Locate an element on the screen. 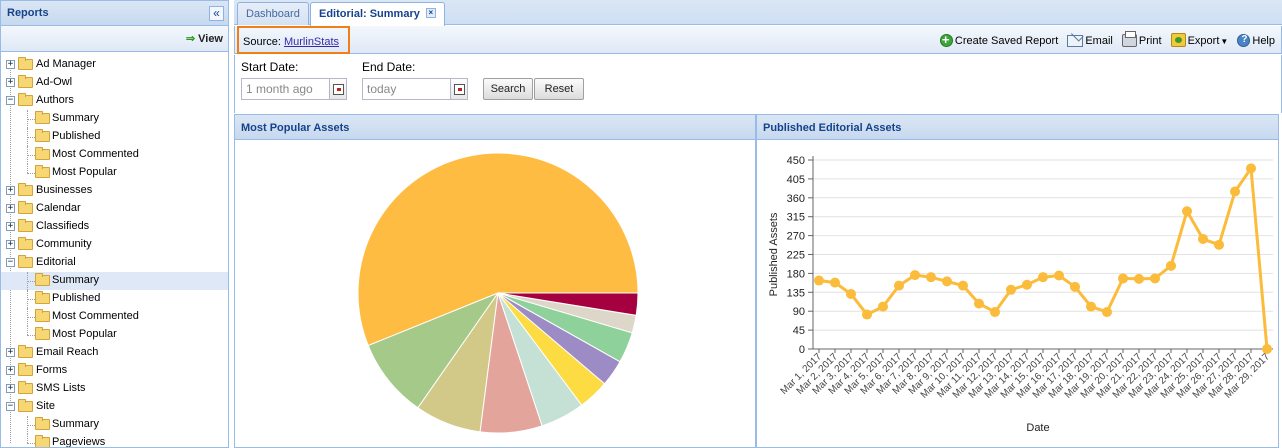 Image resolution: width=1282 pixels, height=448 pixels. most-popular-assets-pie-chart is located at coordinates (498, 293).